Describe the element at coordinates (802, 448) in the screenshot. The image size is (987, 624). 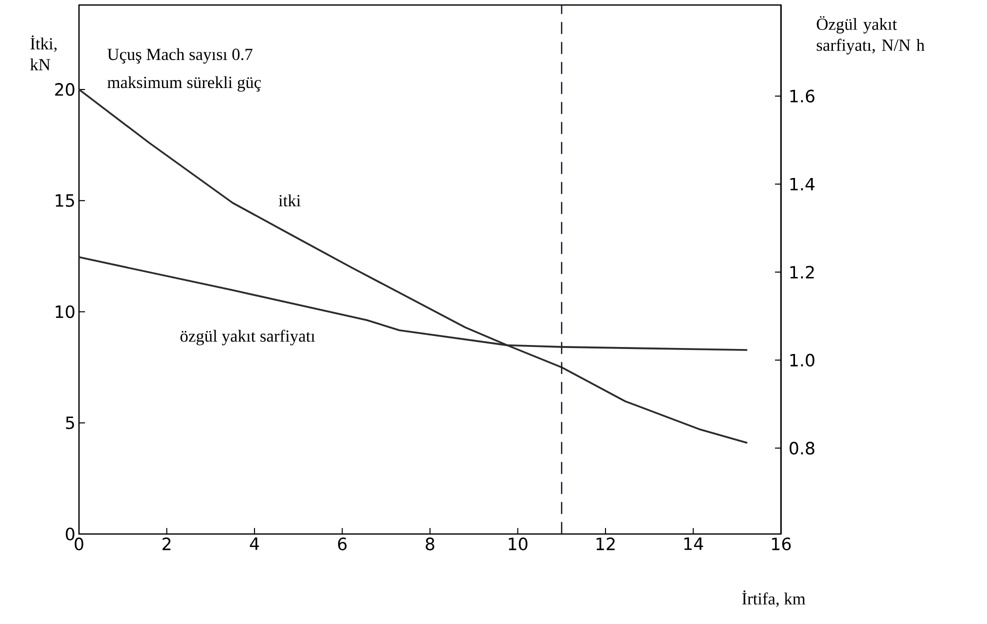
I see `y2-tick-label: 0.8` at that location.